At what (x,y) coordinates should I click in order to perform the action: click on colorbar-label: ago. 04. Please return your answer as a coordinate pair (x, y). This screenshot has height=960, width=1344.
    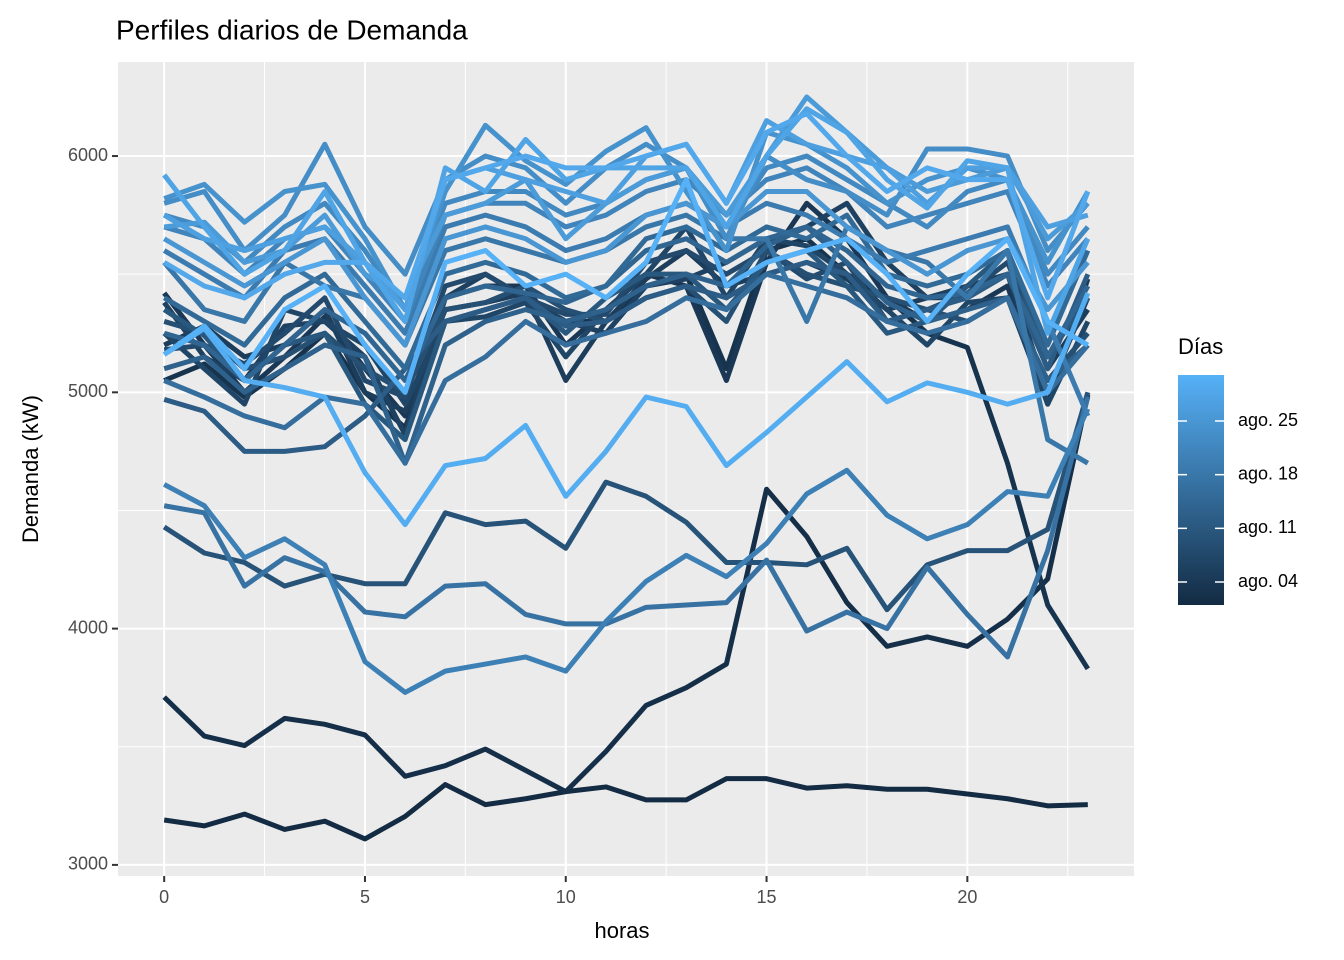
    Looking at the image, I should click on (1268, 581).